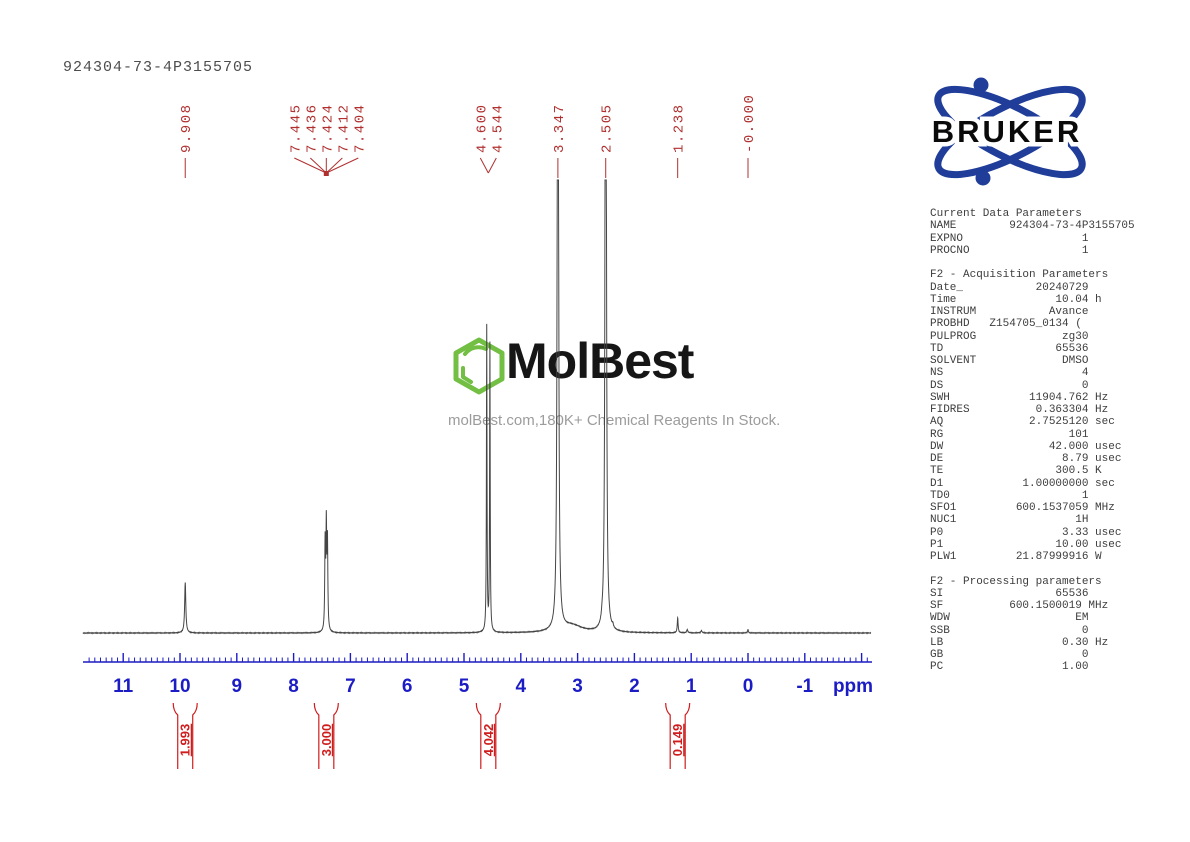 The image size is (1190, 842). I want to click on peak-cluster-marker, so click(326, 173).